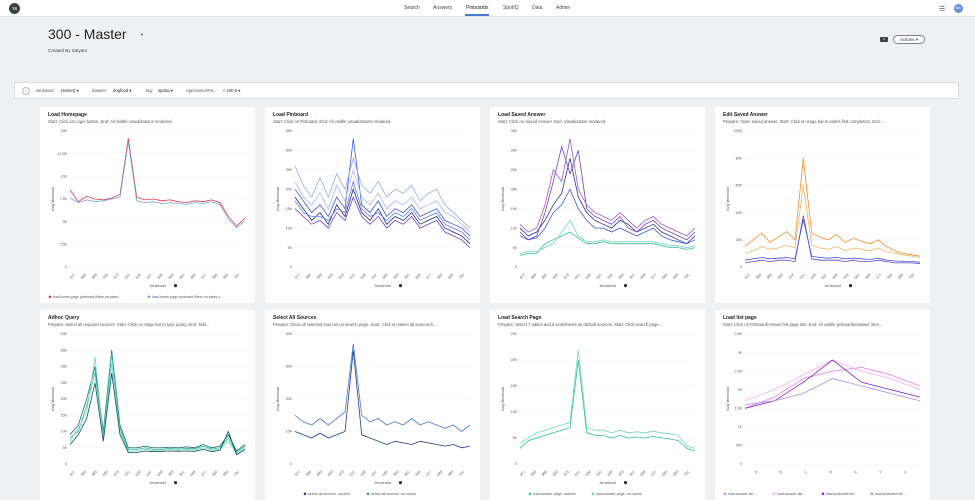 The width and height of the screenshot is (975, 500). What do you see at coordinates (653, 473) in the screenshot?
I see `x-tick-label: 677` at bounding box center [653, 473].